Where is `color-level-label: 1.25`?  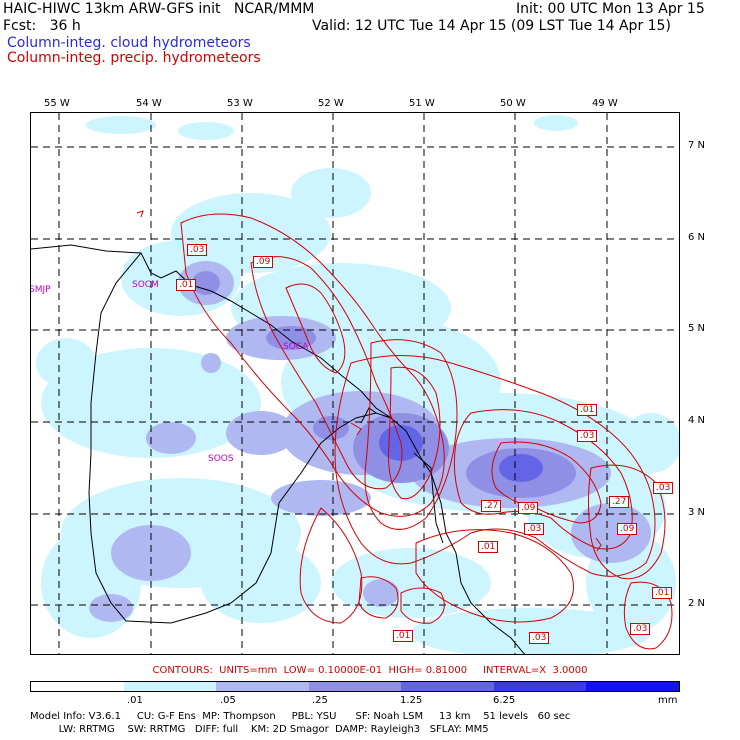
color-level-label: 1.25 is located at coordinates (411, 700).